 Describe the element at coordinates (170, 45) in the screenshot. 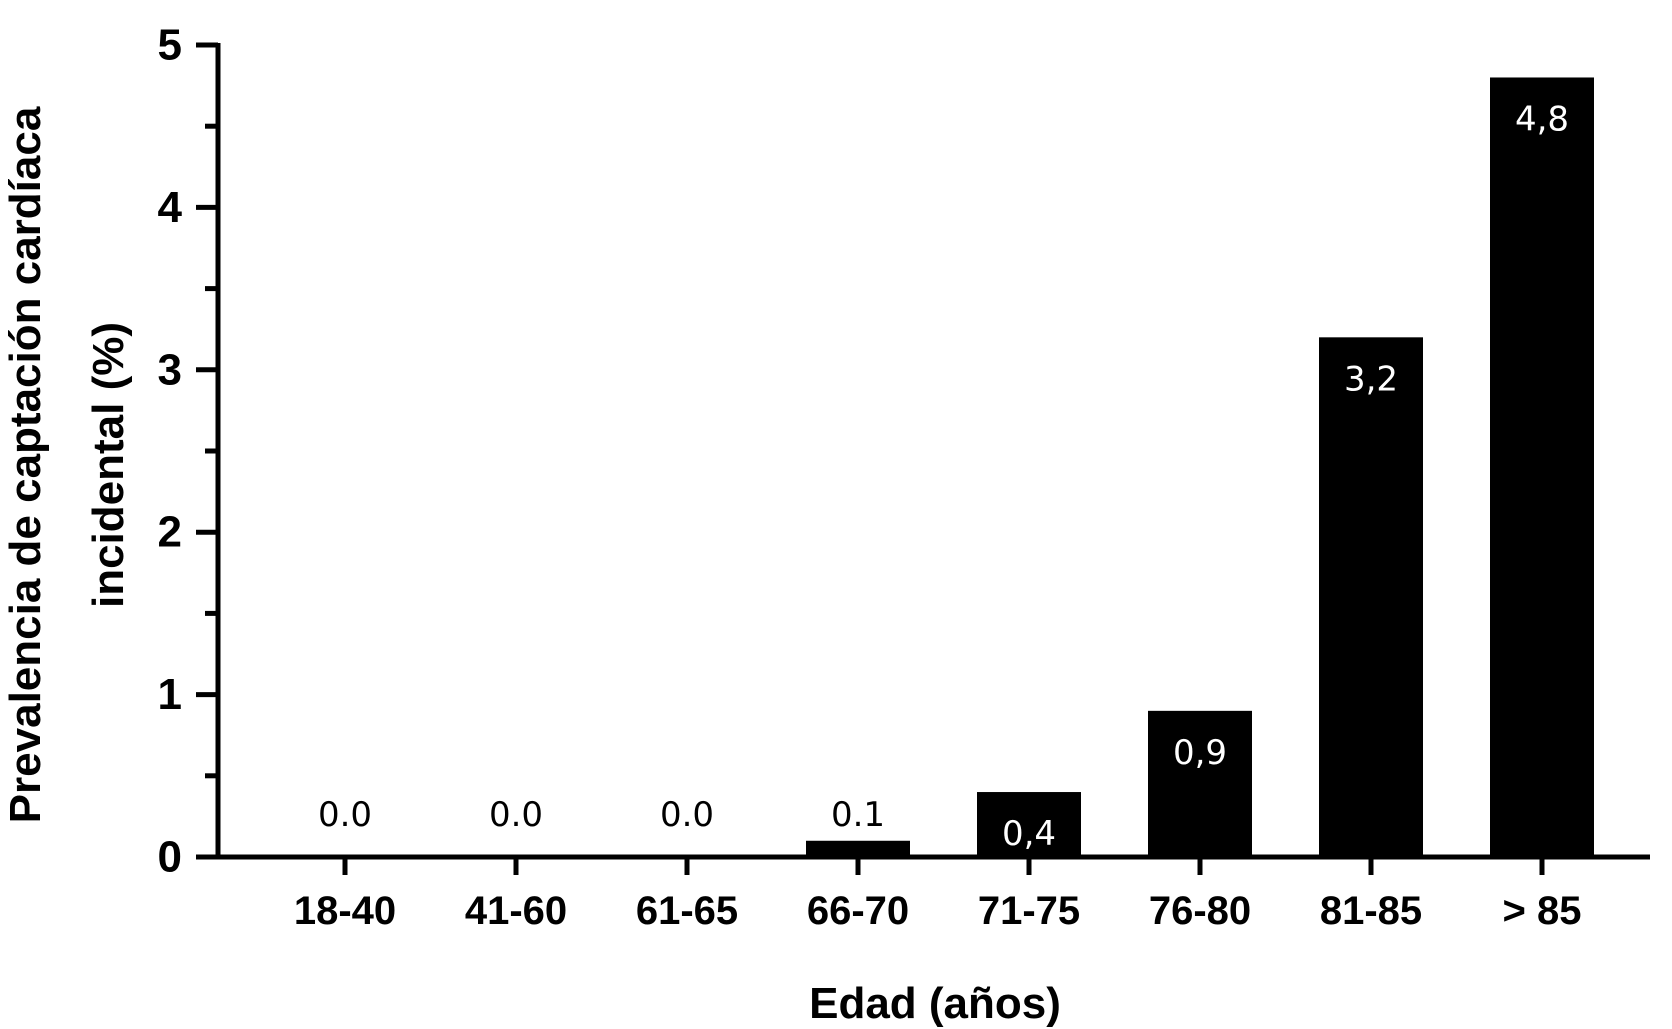

I see `y-tick-label: 5` at that location.